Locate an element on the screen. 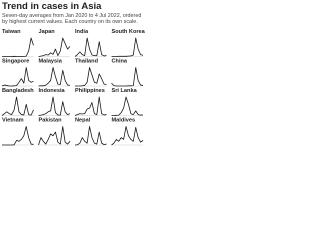  country-label: Taiwan is located at coordinates (11, 32).